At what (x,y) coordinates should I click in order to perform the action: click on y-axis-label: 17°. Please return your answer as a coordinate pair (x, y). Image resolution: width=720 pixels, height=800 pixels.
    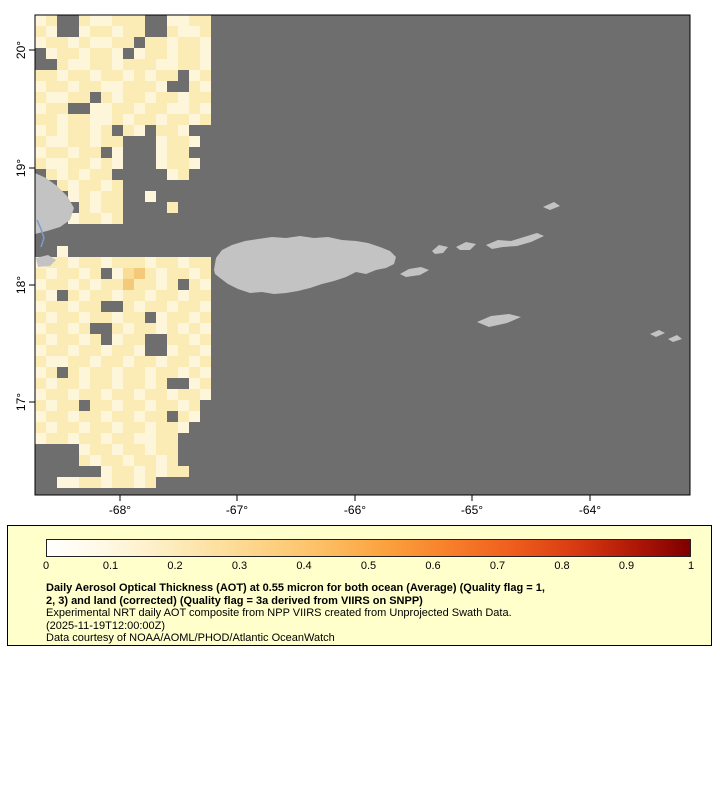
    Looking at the image, I should click on (21, 402).